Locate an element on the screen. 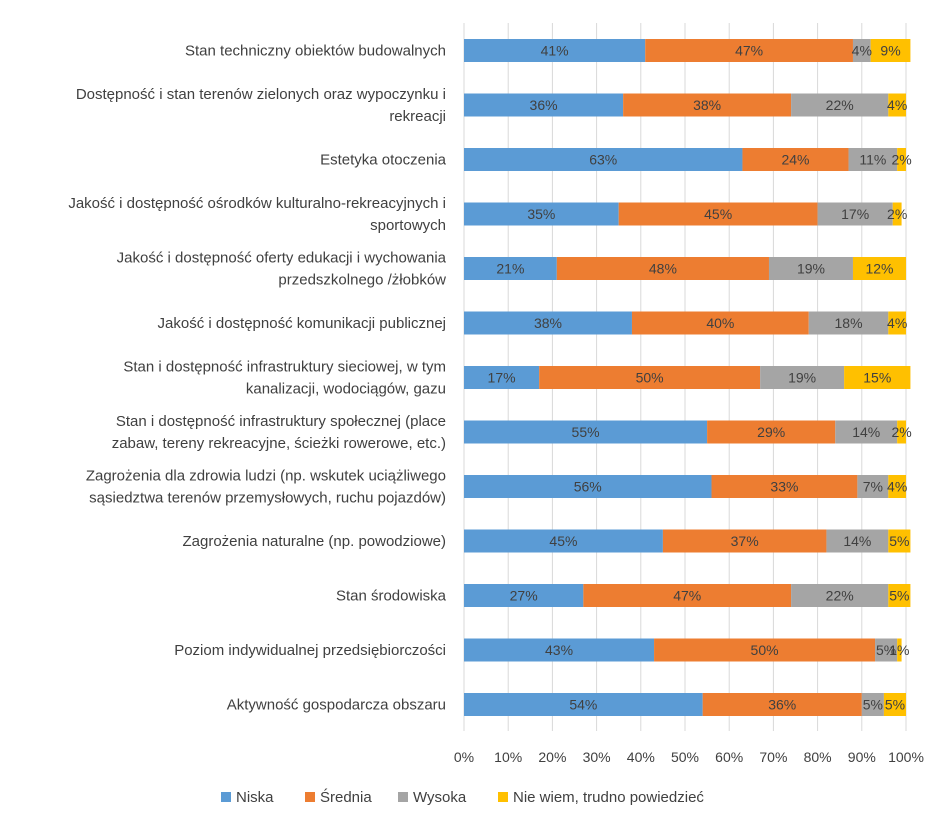 Image resolution: width=951 pixels, height=829 pixels. data-label-1-12: 36% is located at coordinates (782, 705).